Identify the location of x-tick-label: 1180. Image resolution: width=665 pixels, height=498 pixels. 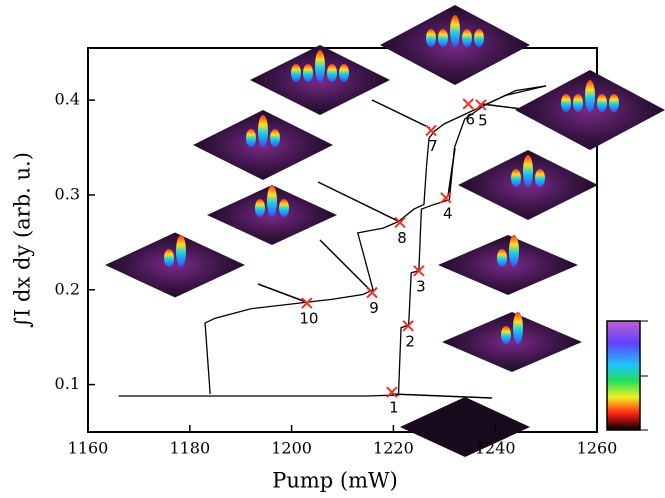
(189, 448).